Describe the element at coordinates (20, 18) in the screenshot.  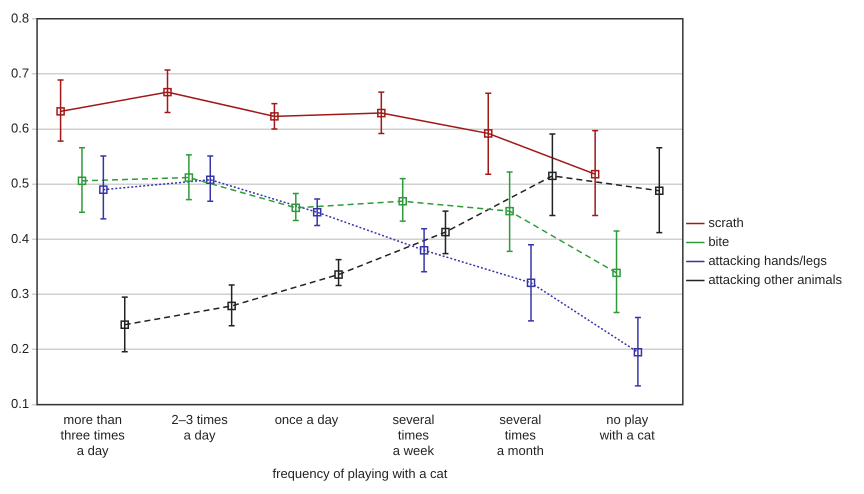
I see `y-tick-label: 0.8` at that location.